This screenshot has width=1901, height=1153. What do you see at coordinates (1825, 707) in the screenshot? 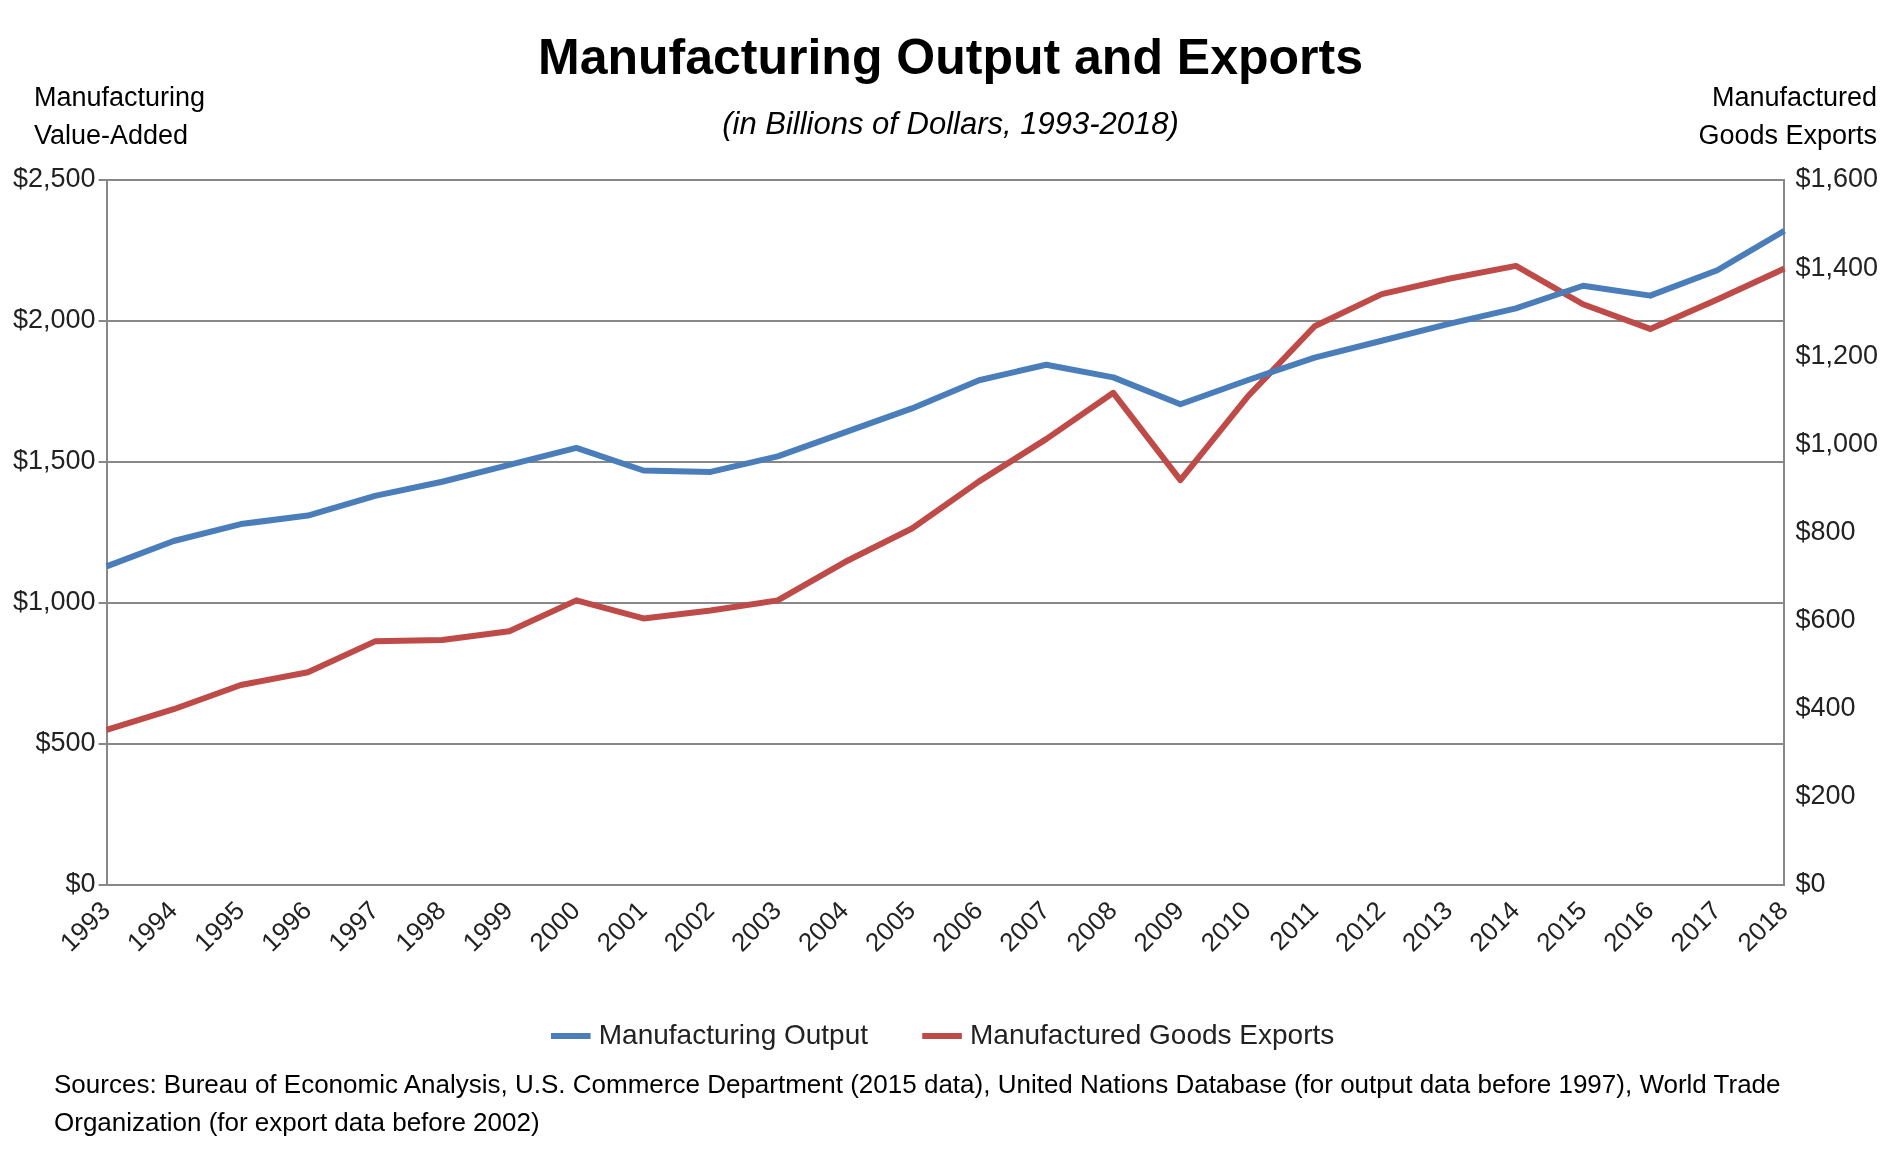
I see `y2-tick-label: $400` at bounding box center [1825, 707].